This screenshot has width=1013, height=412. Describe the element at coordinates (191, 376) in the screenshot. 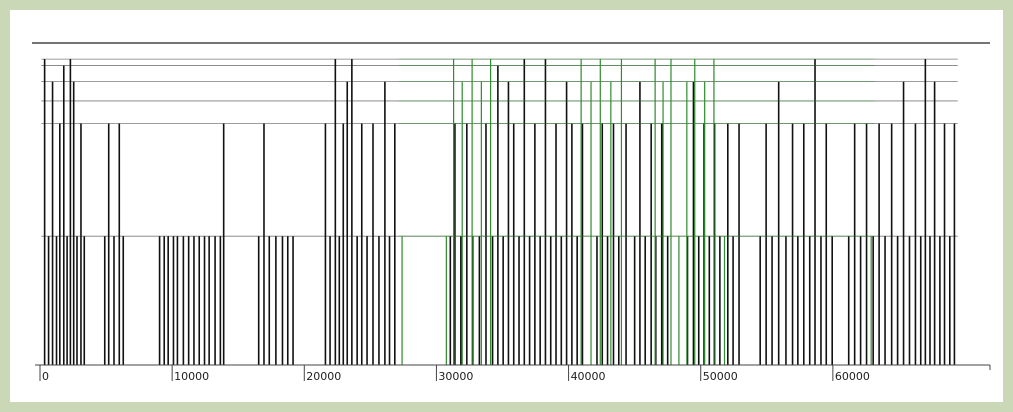

I see `x-tick-label-1: 10000` at that location.